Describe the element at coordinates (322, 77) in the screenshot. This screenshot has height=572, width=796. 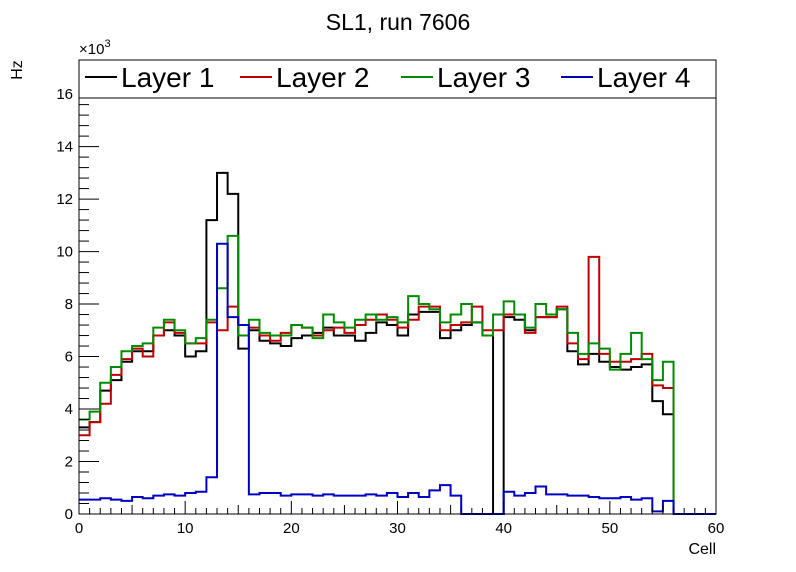
I see `legend-label-2: Layer 2` at that location.